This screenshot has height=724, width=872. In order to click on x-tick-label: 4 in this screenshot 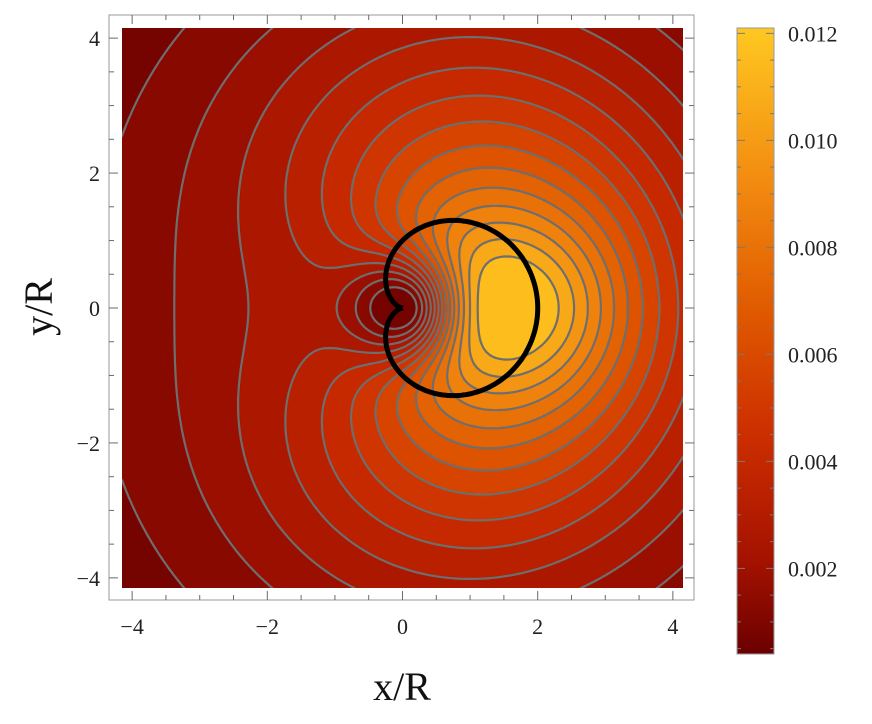, I will do `click(672, 626)`.